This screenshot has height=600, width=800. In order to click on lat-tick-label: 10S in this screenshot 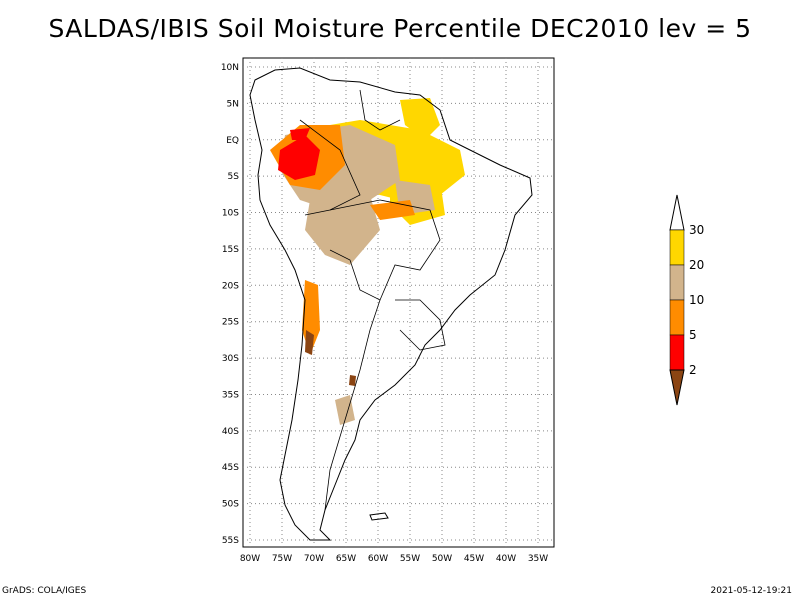, I will do `click(230, 214)`.